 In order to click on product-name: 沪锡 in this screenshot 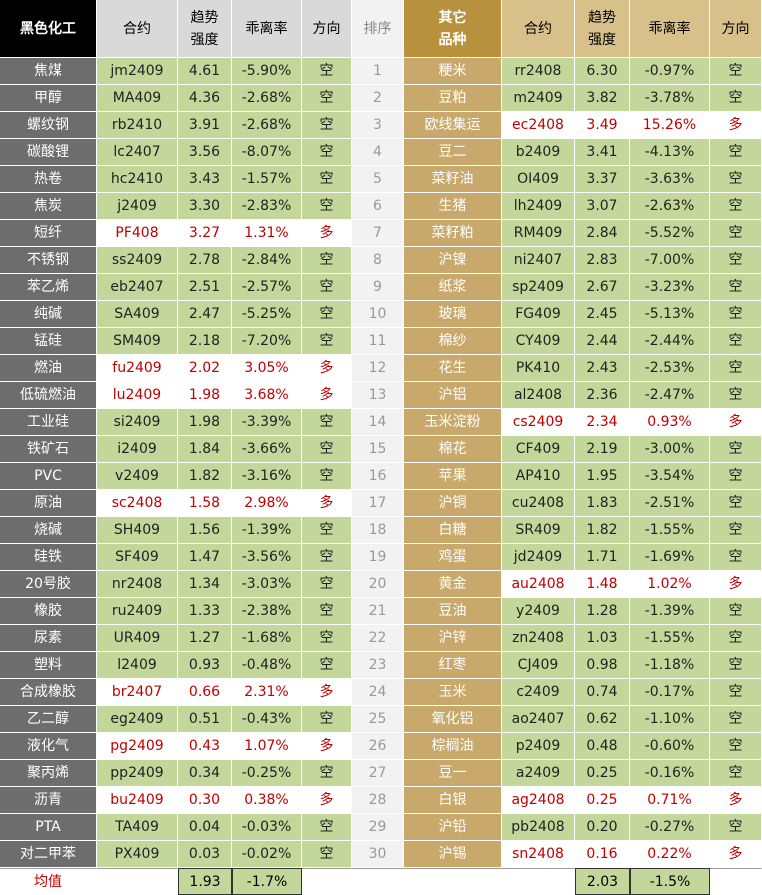, I will do `click(453, 854)`.